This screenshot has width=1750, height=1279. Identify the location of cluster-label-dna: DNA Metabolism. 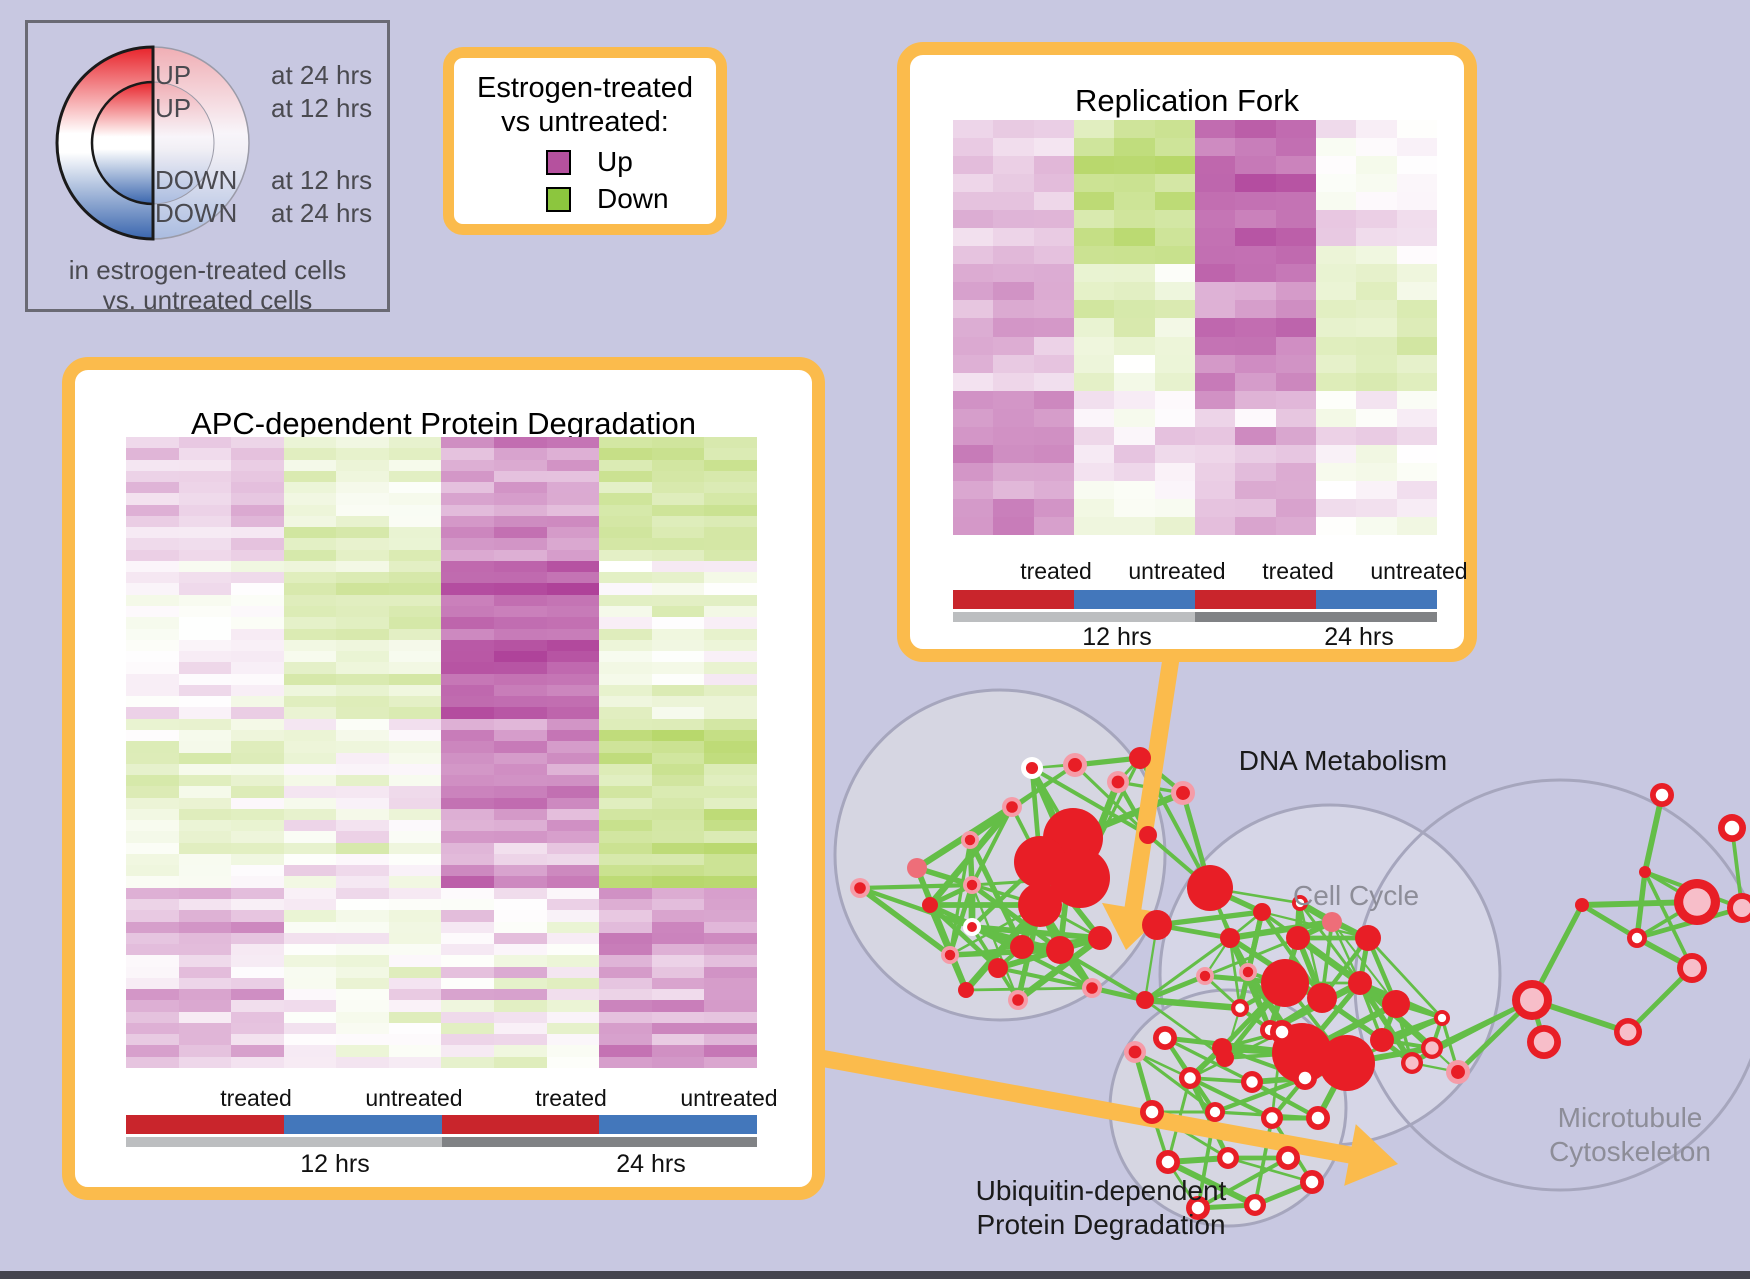
(1343, 760).